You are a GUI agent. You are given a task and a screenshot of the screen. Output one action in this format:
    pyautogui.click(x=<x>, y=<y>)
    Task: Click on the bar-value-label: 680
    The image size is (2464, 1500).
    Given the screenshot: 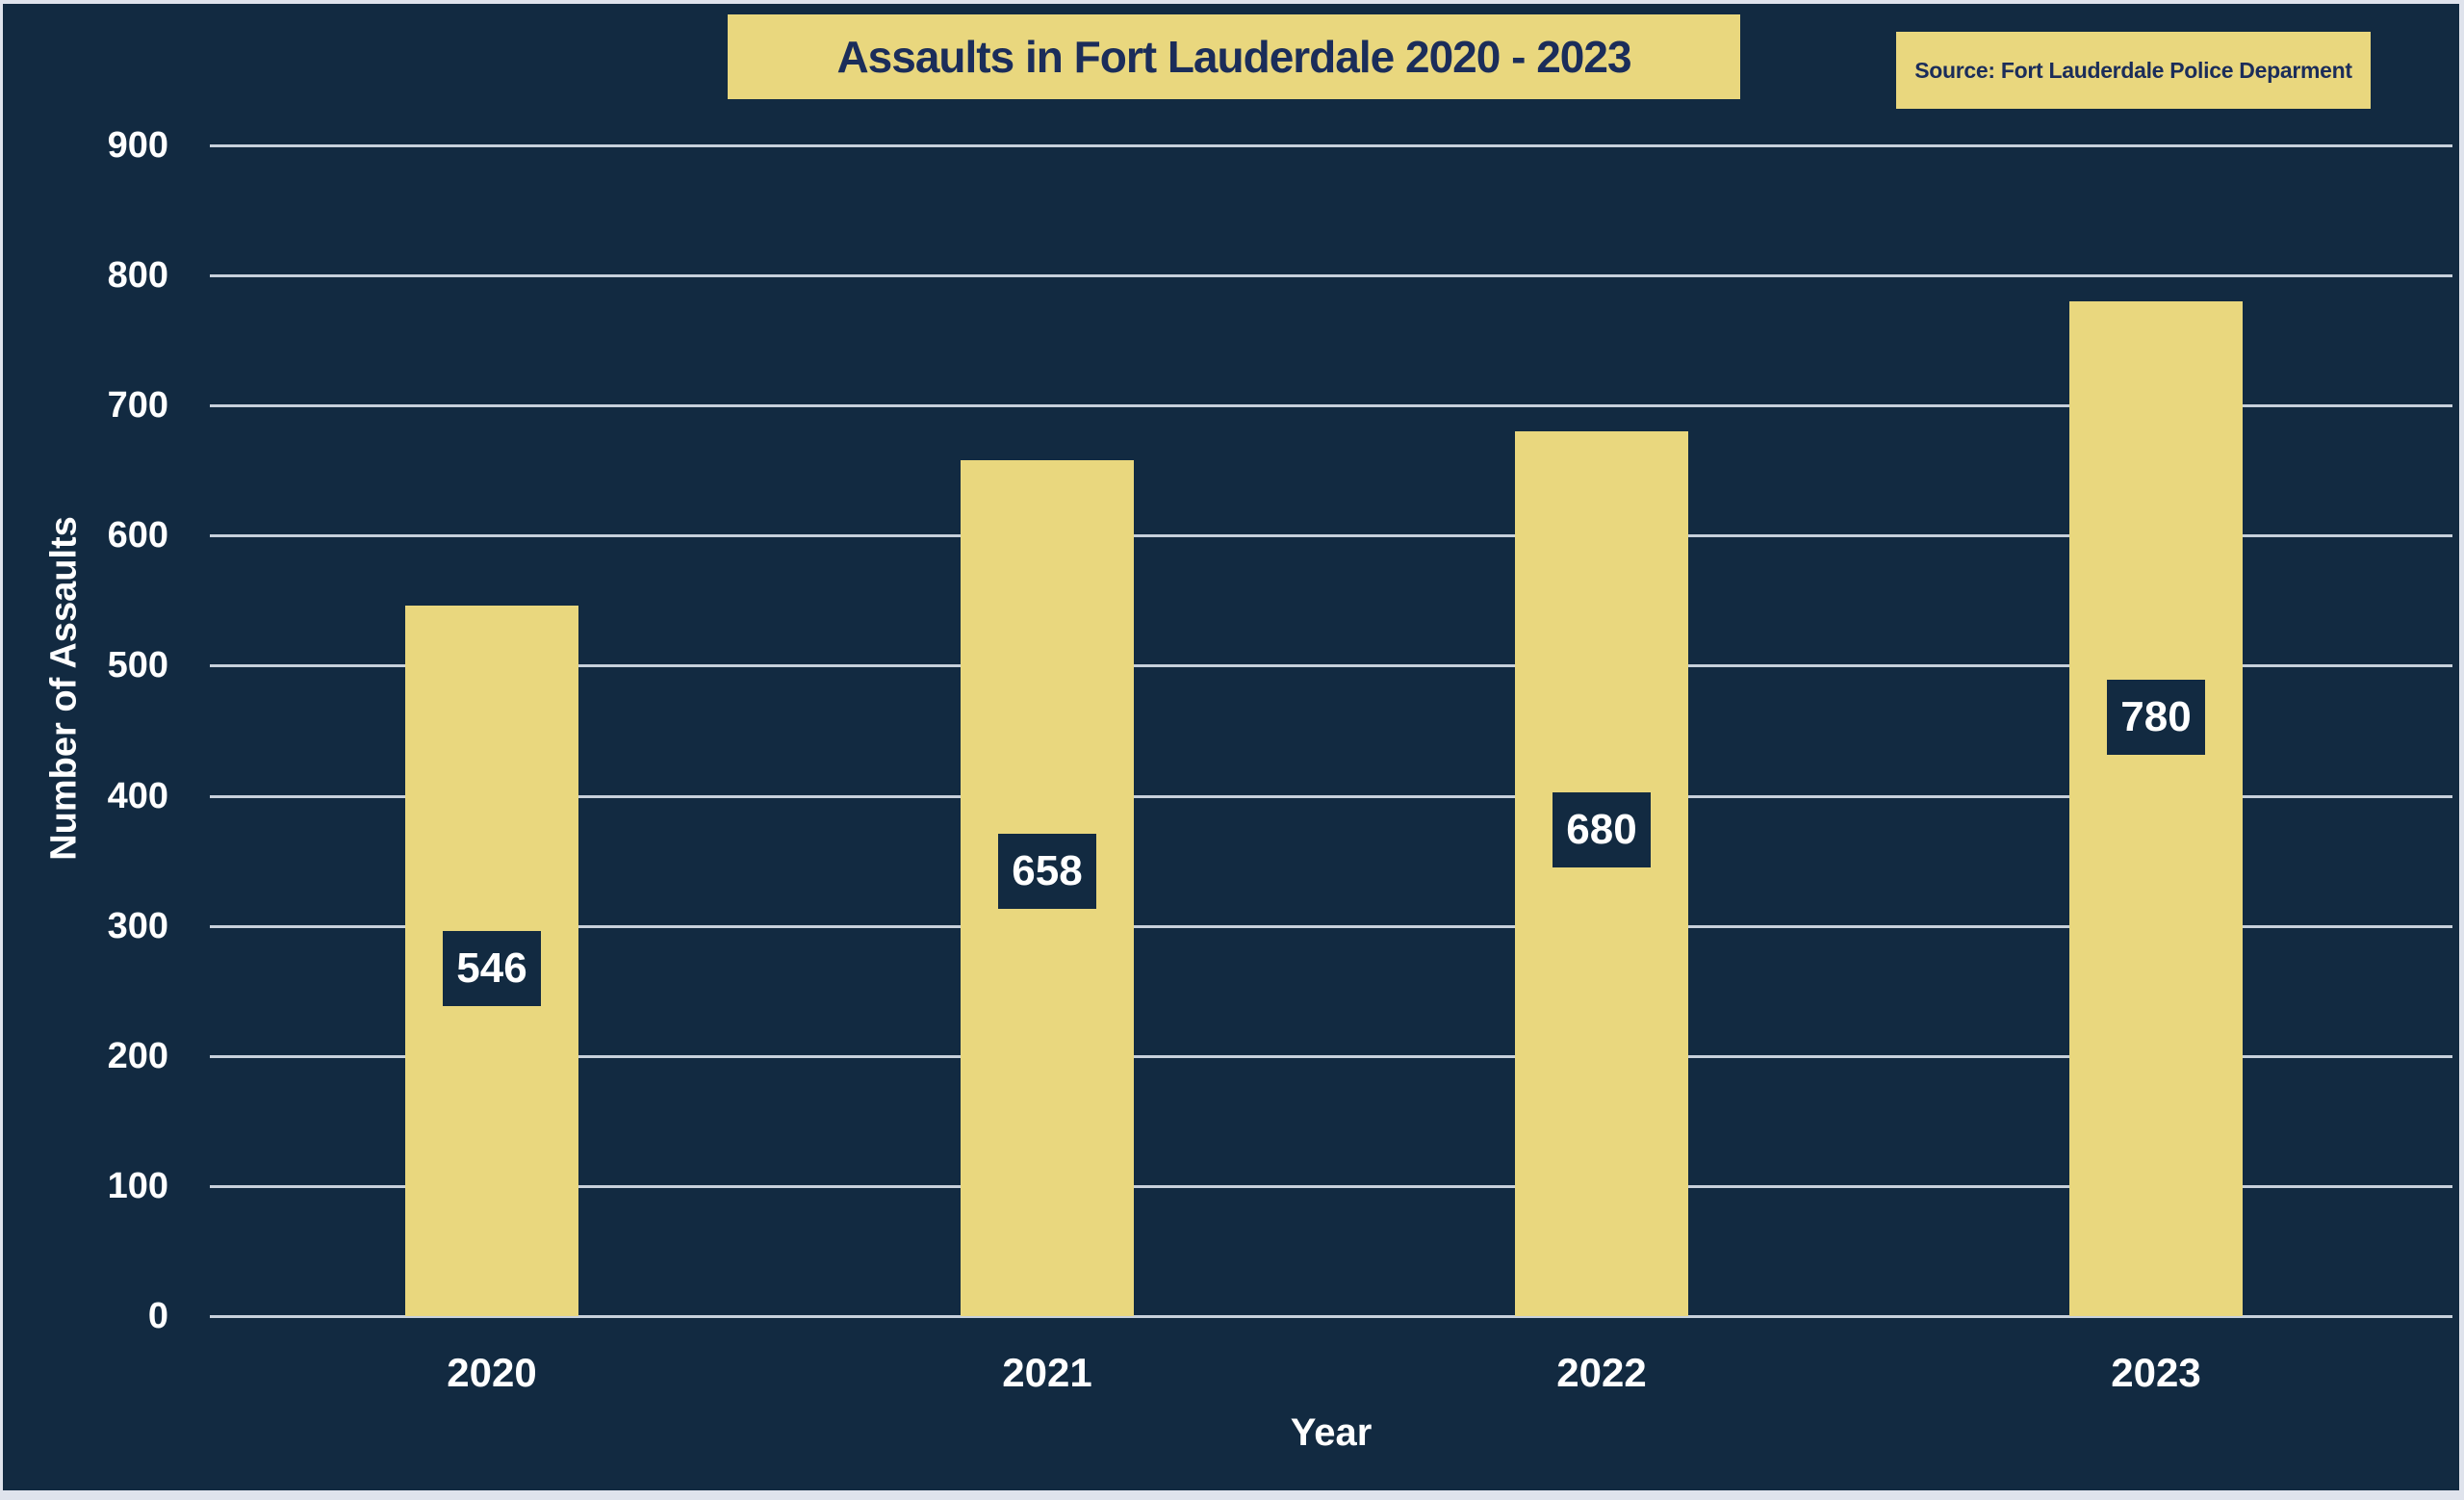 What is the action you would take?
    pyautogui.click(x=1601, y=829)
    